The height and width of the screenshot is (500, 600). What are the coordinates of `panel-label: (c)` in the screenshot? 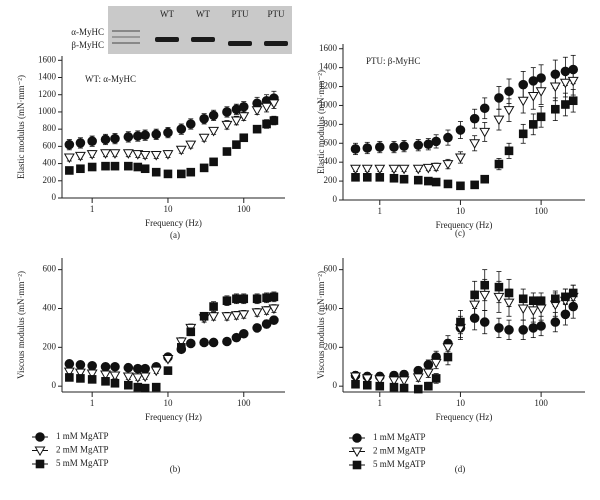 It's located at (460, 233).